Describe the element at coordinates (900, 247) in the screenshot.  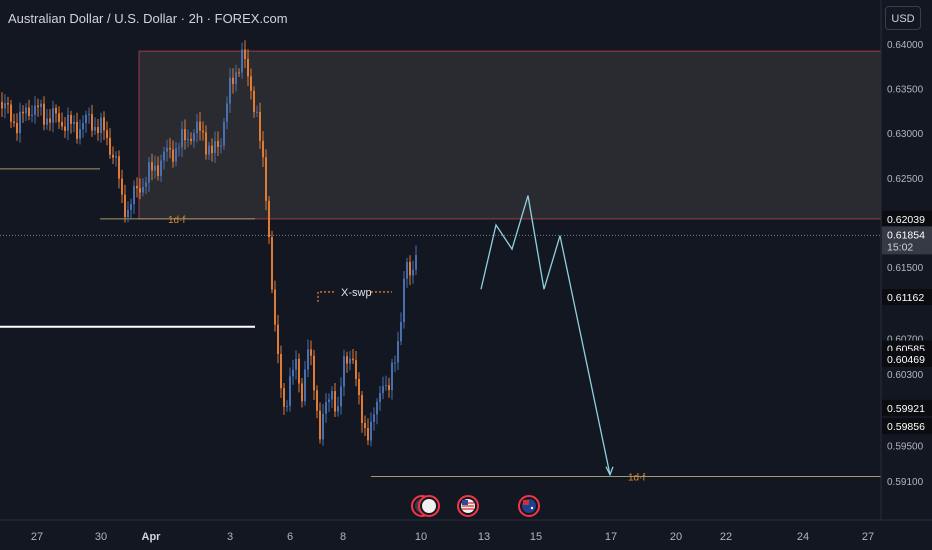
I see `price-label-countdown: 15:02` at that location.